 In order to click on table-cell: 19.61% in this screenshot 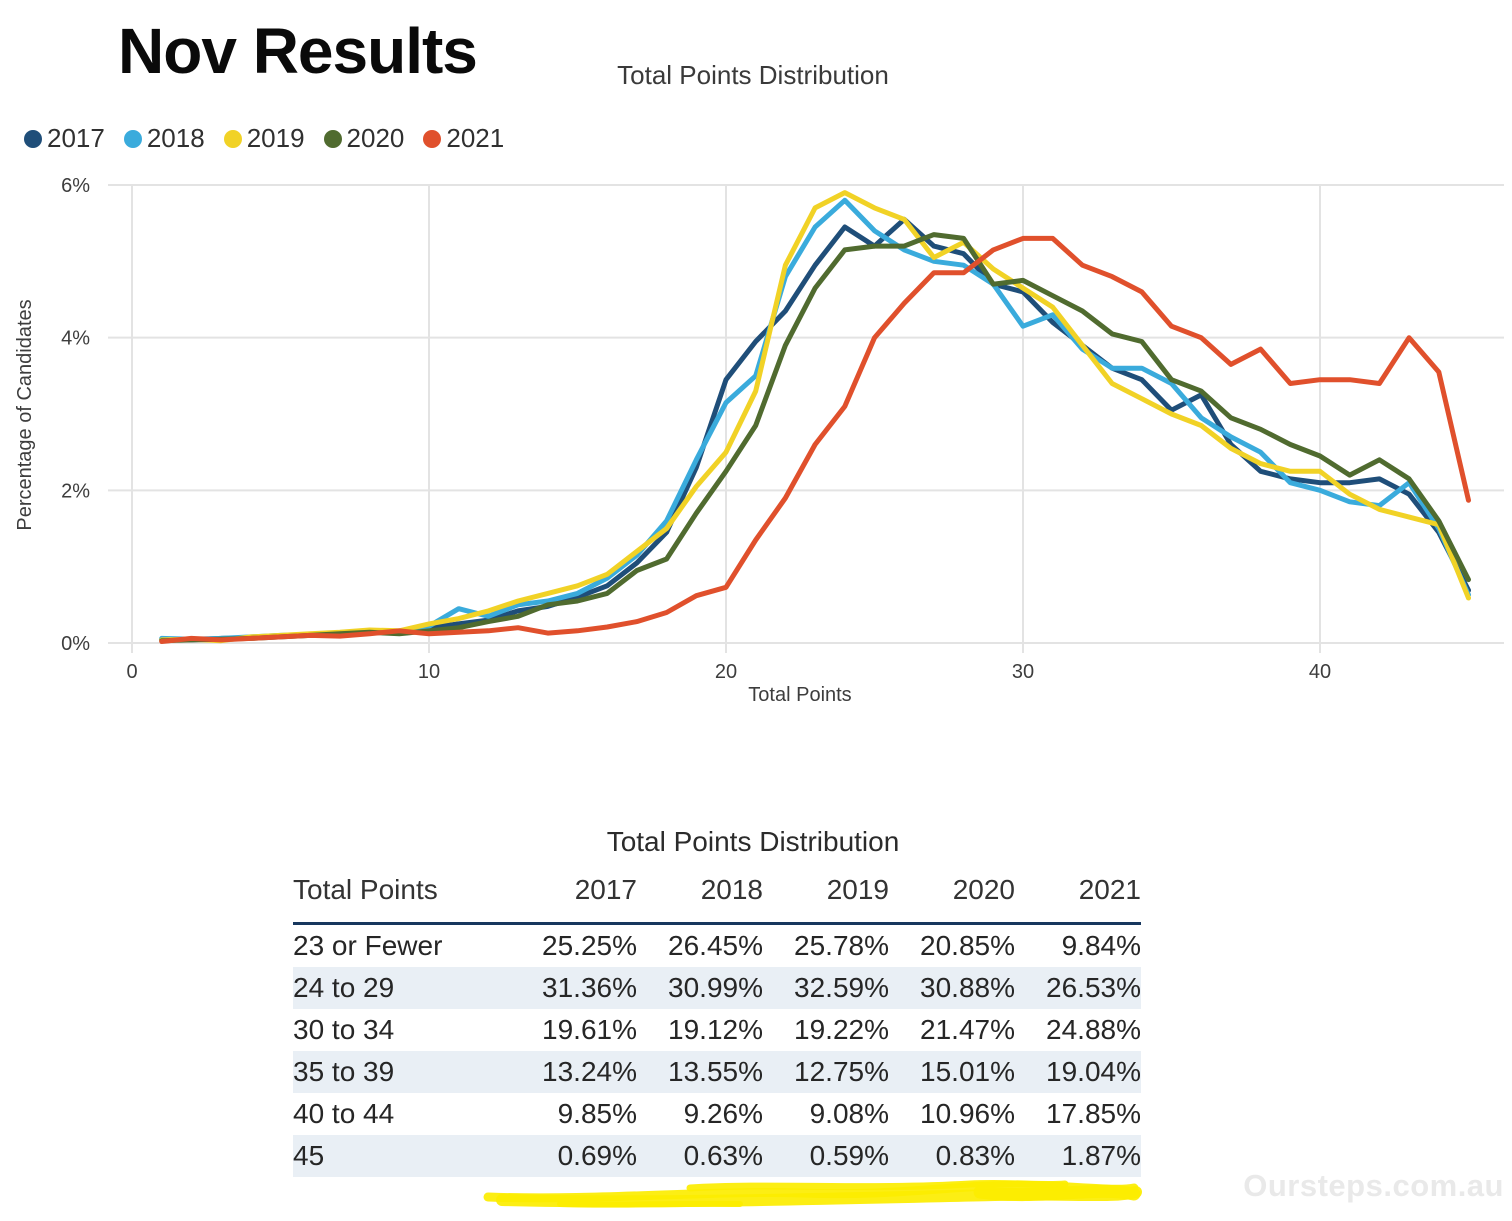, I will do `click(589, 1029)`.